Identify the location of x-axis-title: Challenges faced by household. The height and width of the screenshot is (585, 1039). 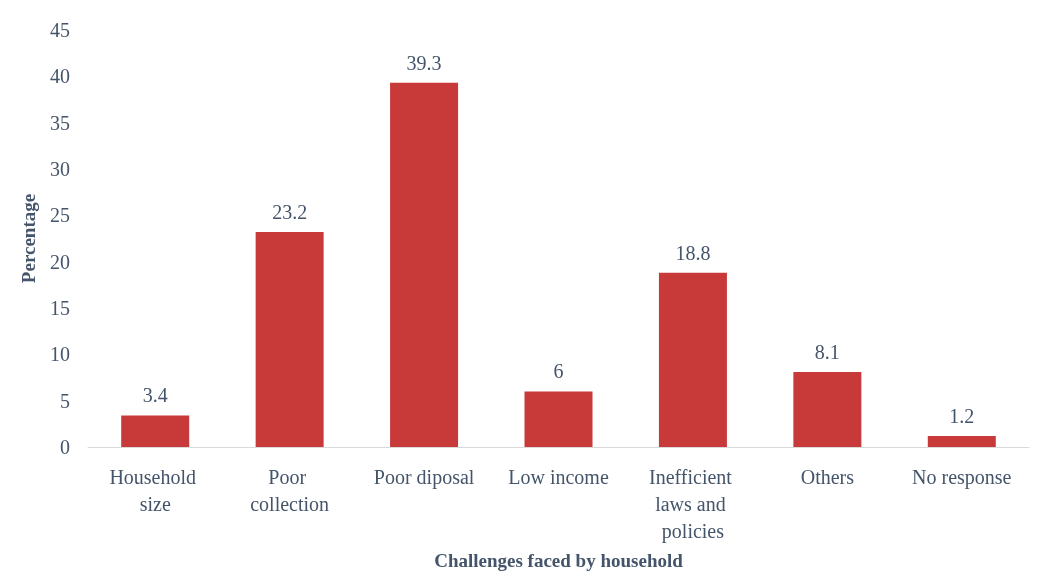
(559, 560).